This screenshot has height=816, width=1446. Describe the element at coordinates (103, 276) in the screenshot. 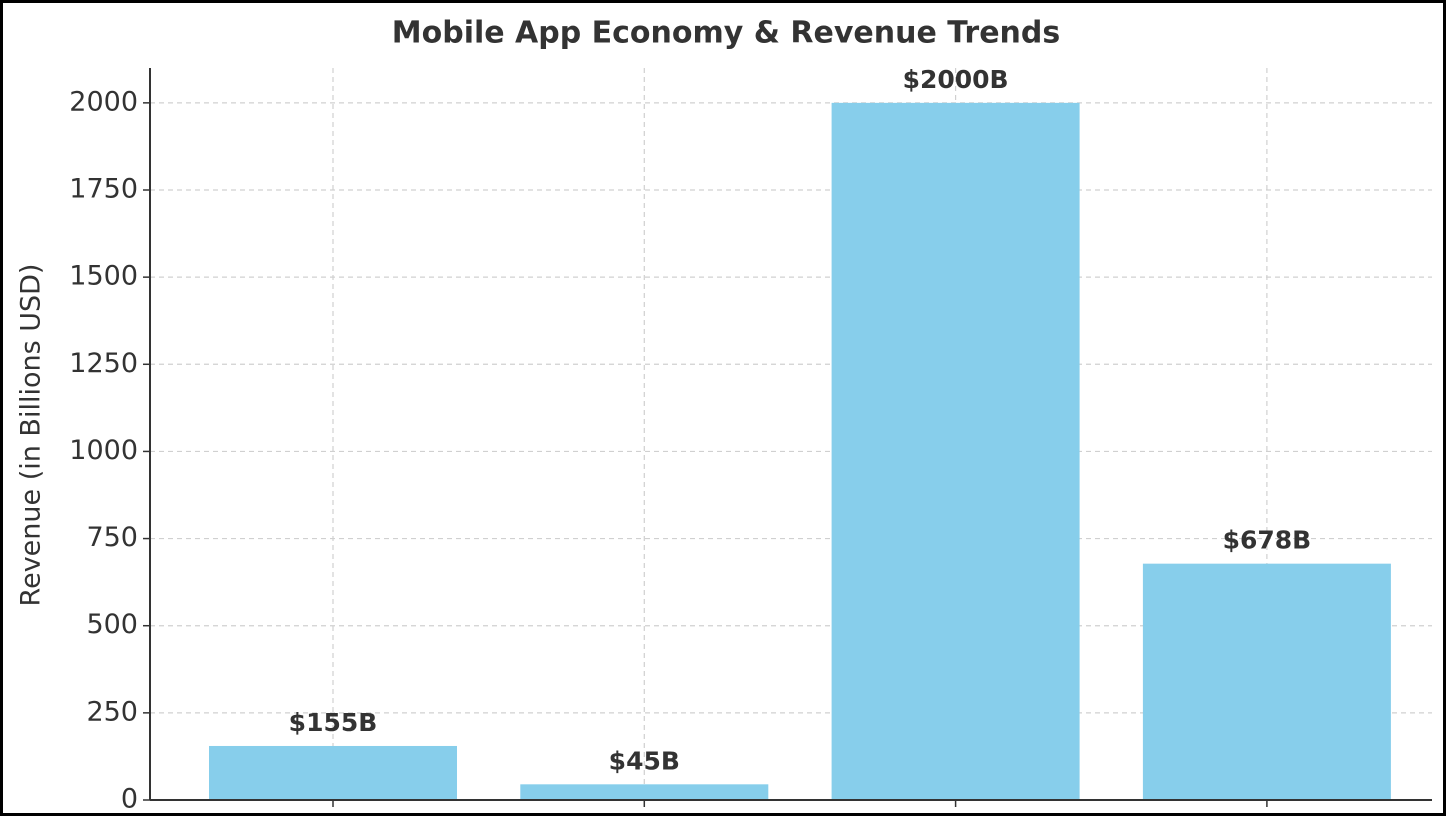

I see `y-tick-label: 1500` at that location.